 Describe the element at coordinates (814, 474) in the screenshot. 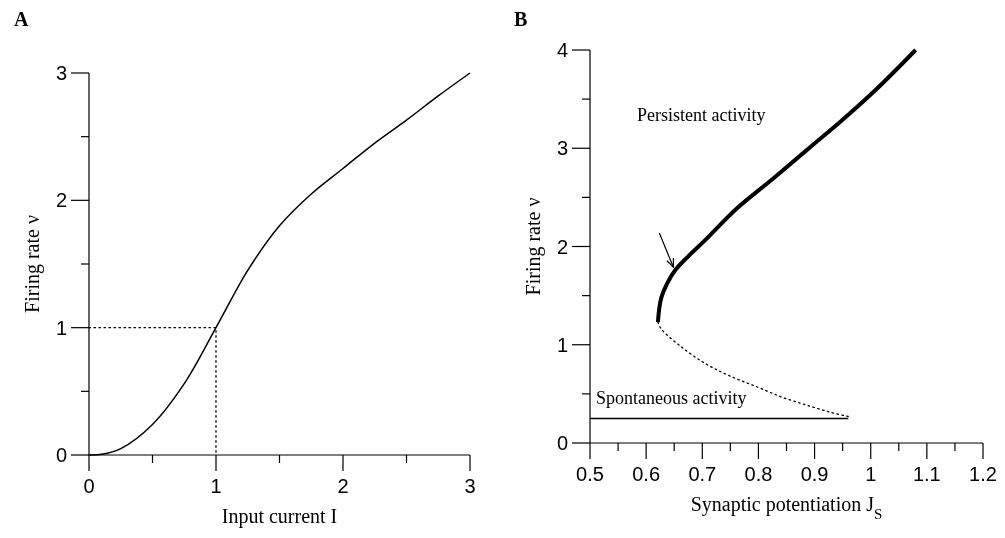

I see `x-tick-label: 0.9` at that location.